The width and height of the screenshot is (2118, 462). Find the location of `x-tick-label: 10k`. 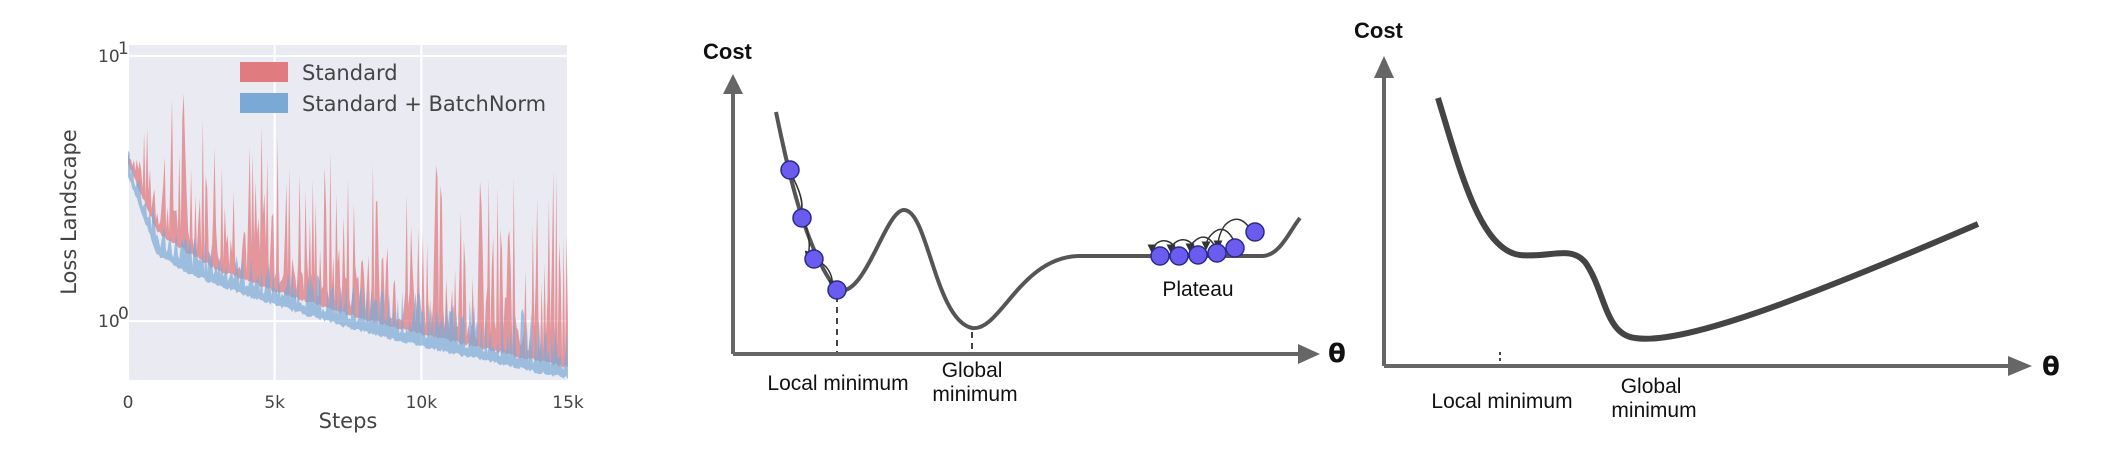

x-tick-label: 10k is located at coordinates (422, 403).